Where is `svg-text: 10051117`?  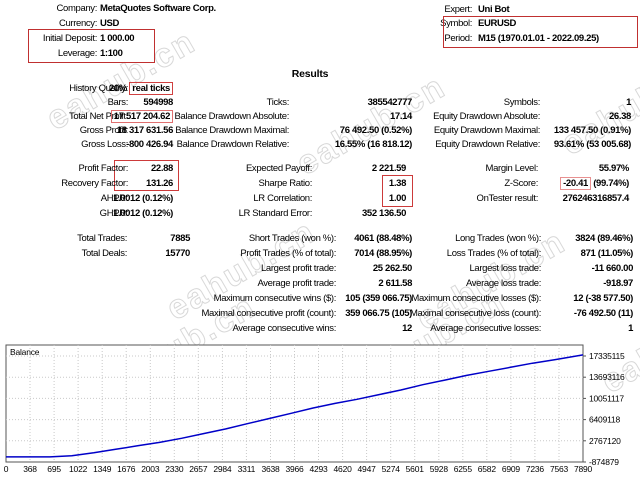
svg-text: 10051117 is located at coordinates (606, 398).